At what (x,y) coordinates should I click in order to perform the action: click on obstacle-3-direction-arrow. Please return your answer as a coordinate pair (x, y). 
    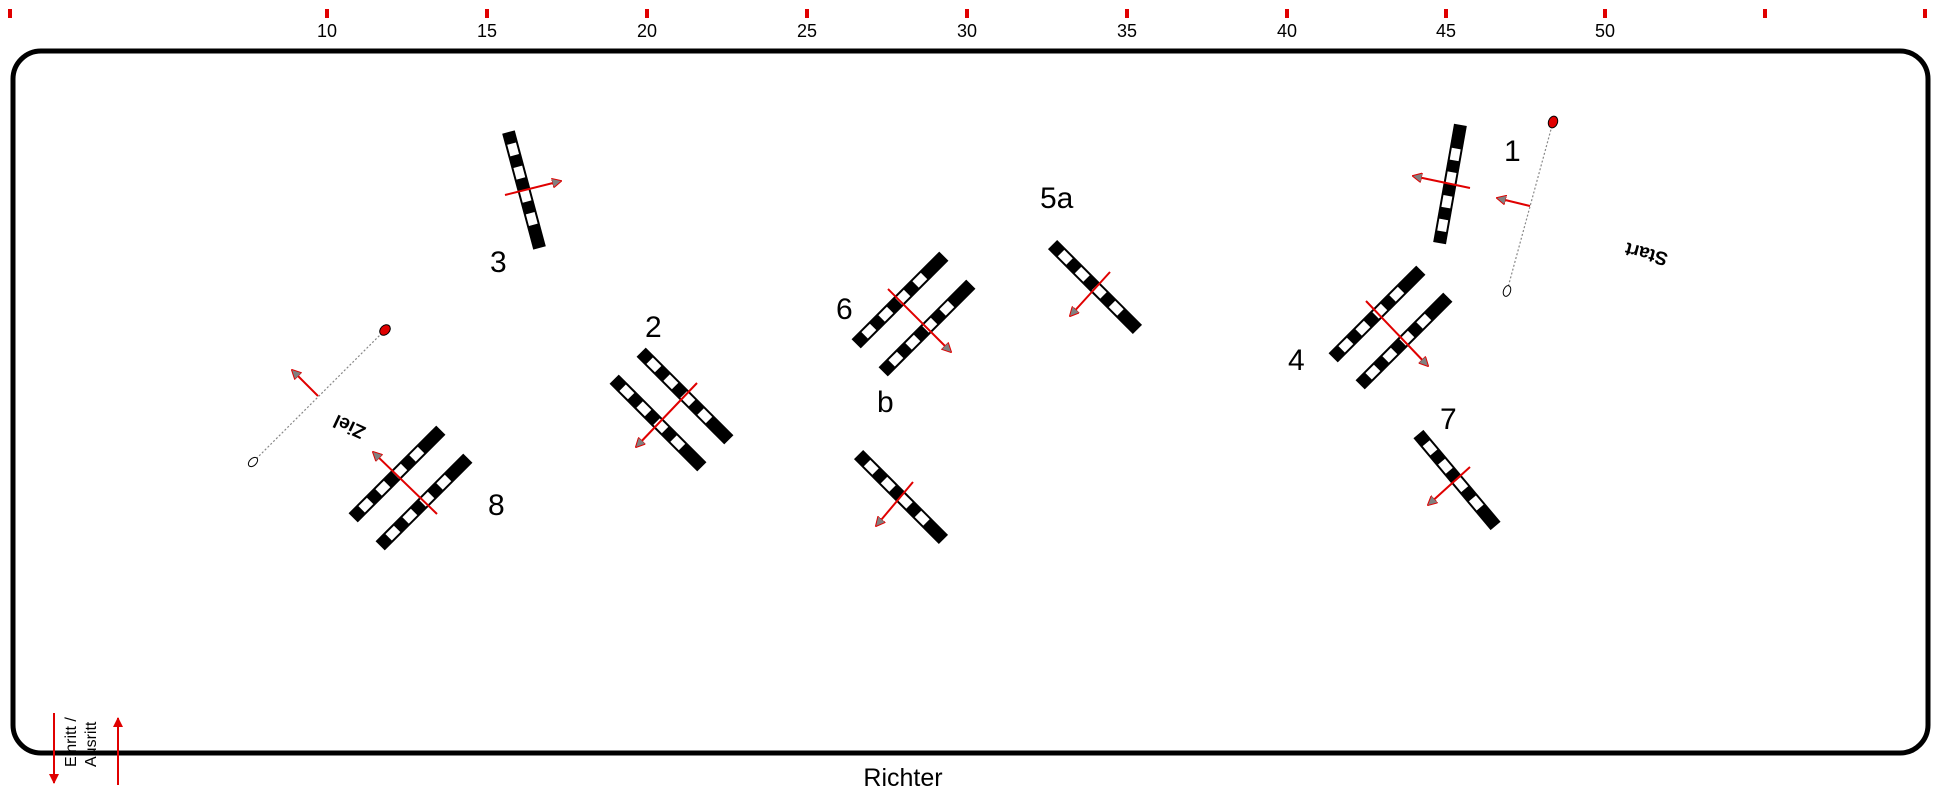
    Looking at the image, I should click on (532, 188).